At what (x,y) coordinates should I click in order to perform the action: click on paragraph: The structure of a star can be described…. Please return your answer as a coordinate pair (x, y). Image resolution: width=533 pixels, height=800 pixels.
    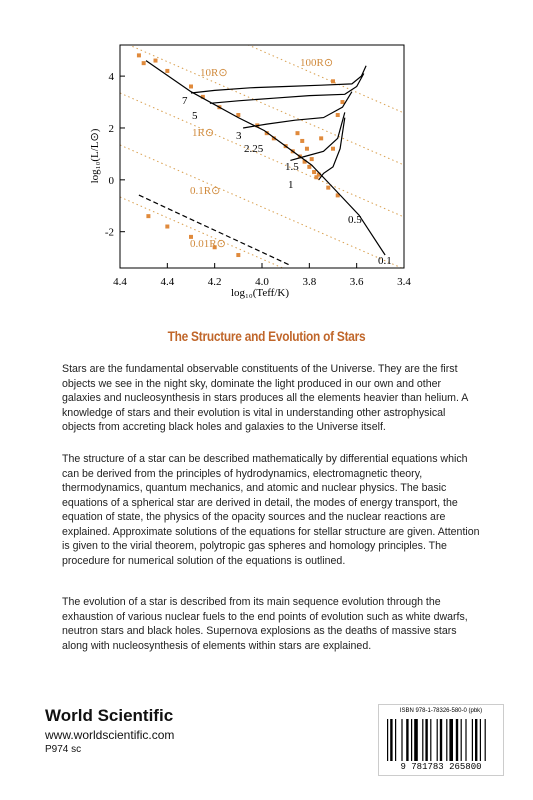
    Looking at the image, I should click on (271, 510).